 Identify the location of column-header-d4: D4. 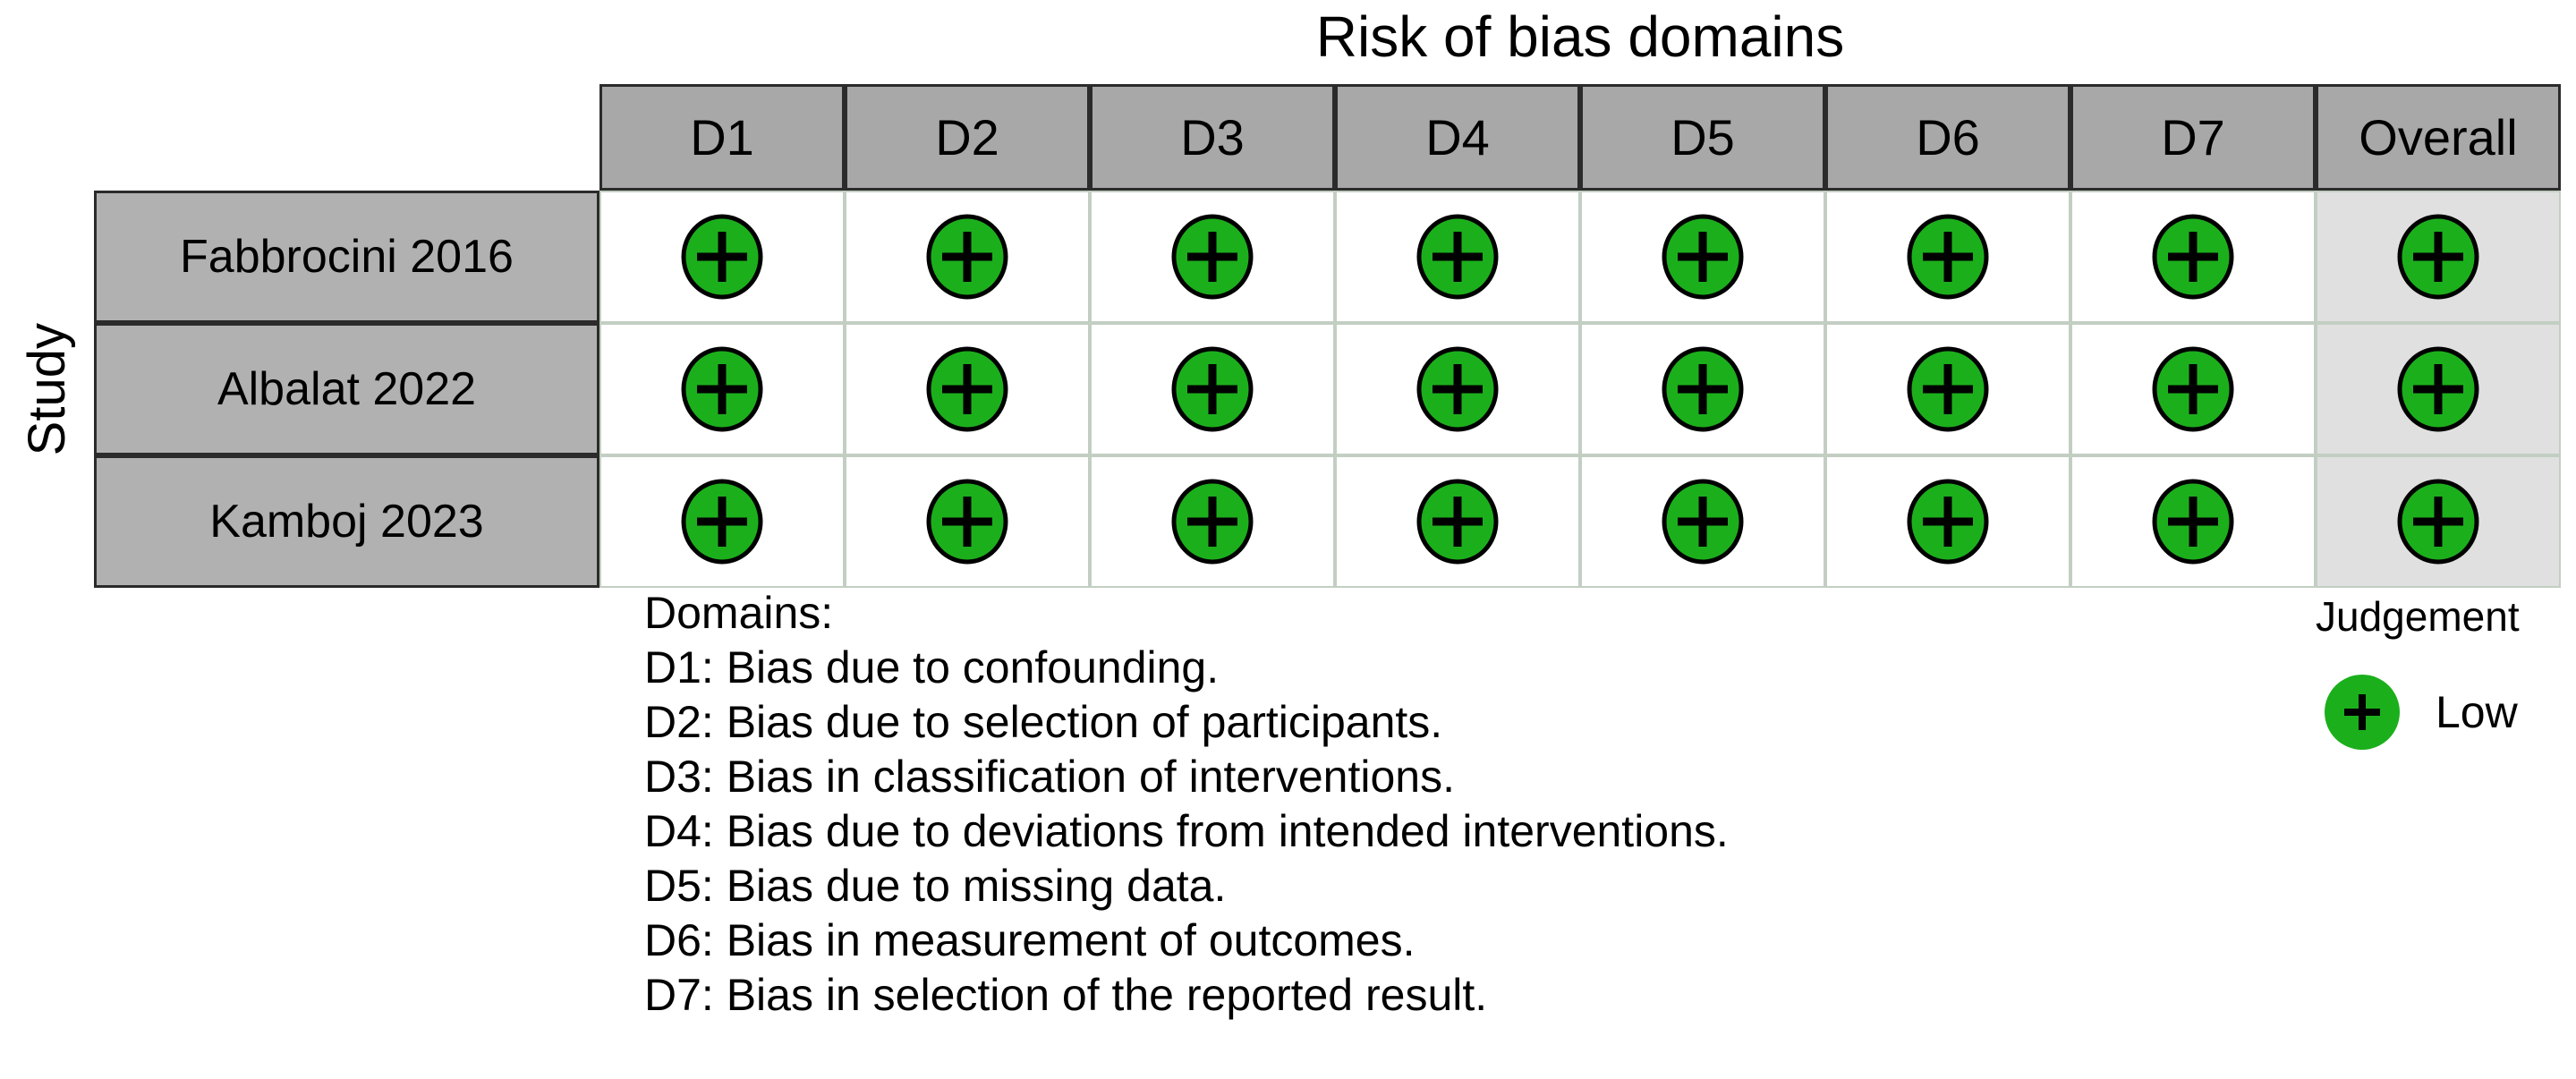
(1457, 137).